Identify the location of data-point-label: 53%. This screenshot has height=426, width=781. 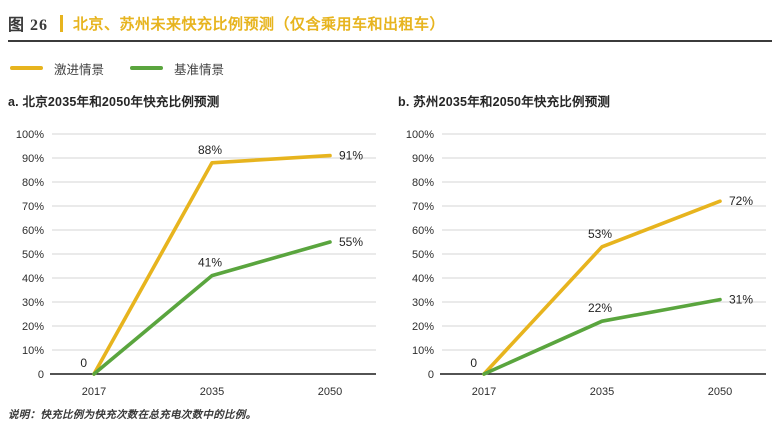
(600, 234).